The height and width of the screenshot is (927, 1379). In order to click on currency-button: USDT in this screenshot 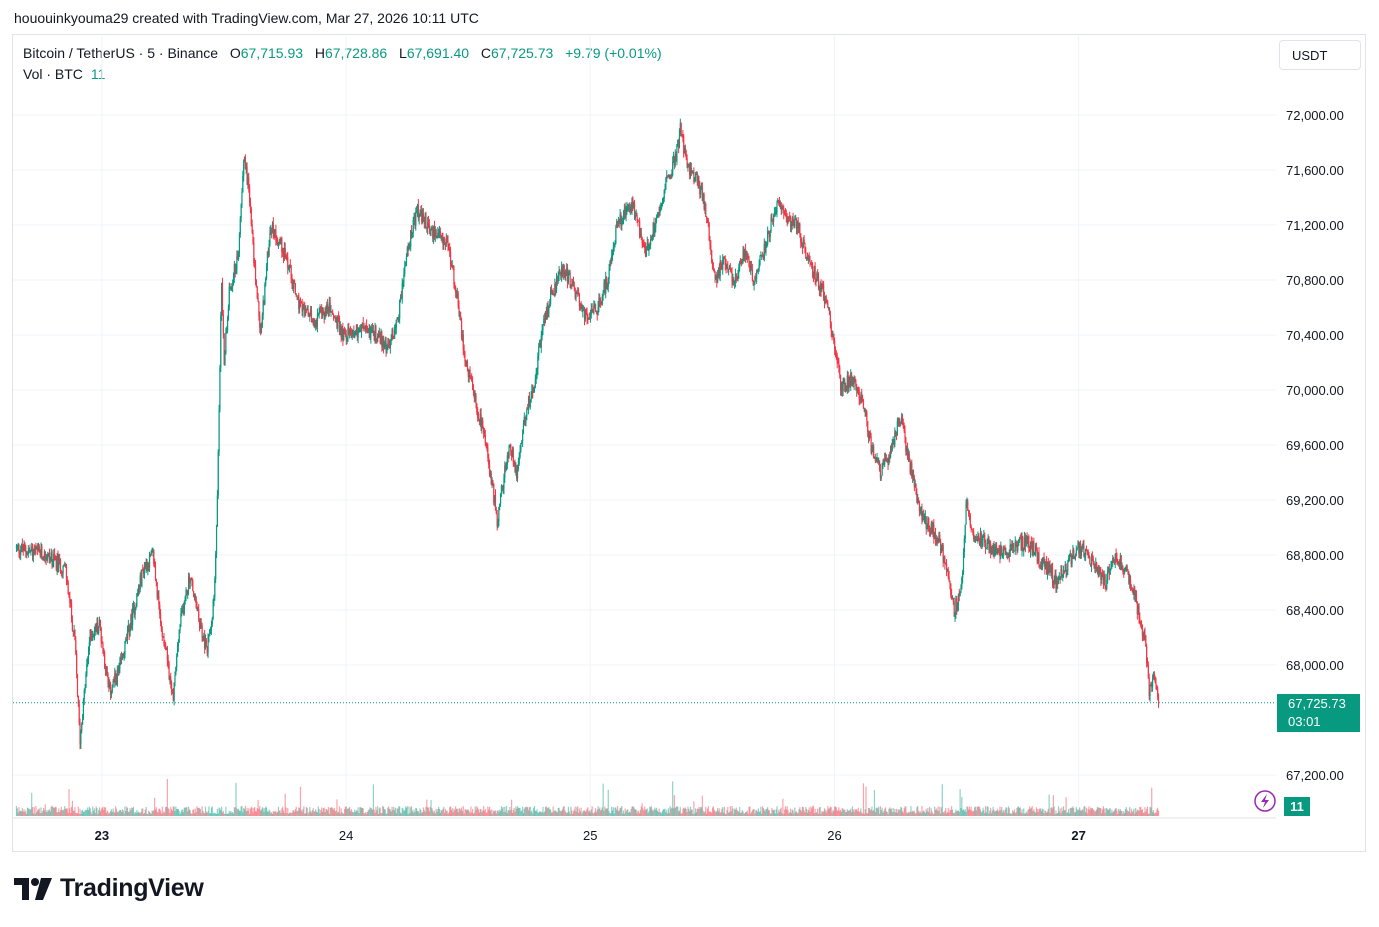, I will do `click(1320, 55)`.